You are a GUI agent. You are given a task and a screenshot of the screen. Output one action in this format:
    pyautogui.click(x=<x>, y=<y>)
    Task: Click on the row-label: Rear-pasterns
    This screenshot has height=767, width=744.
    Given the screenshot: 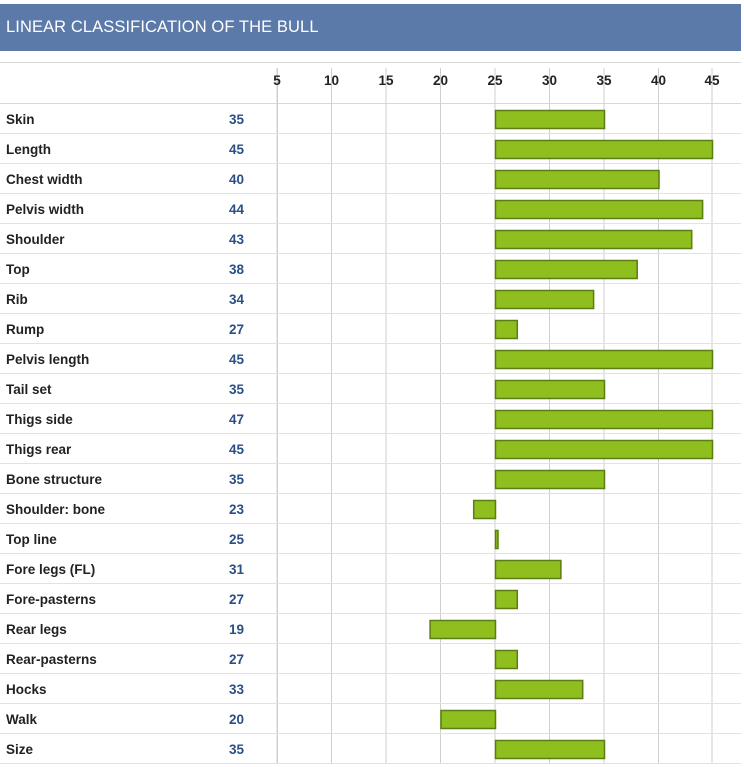 What is the action you would take?
    pyautogui.click(x=51, y=659)
    